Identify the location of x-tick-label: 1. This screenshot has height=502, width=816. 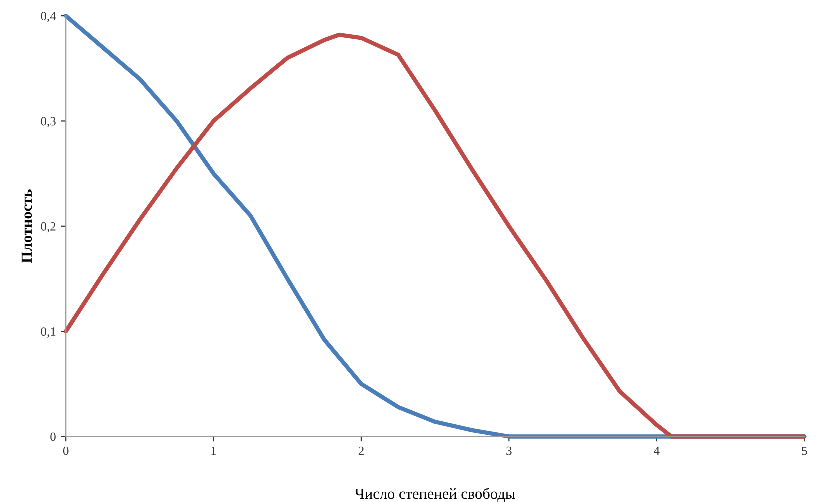
(214, 451).